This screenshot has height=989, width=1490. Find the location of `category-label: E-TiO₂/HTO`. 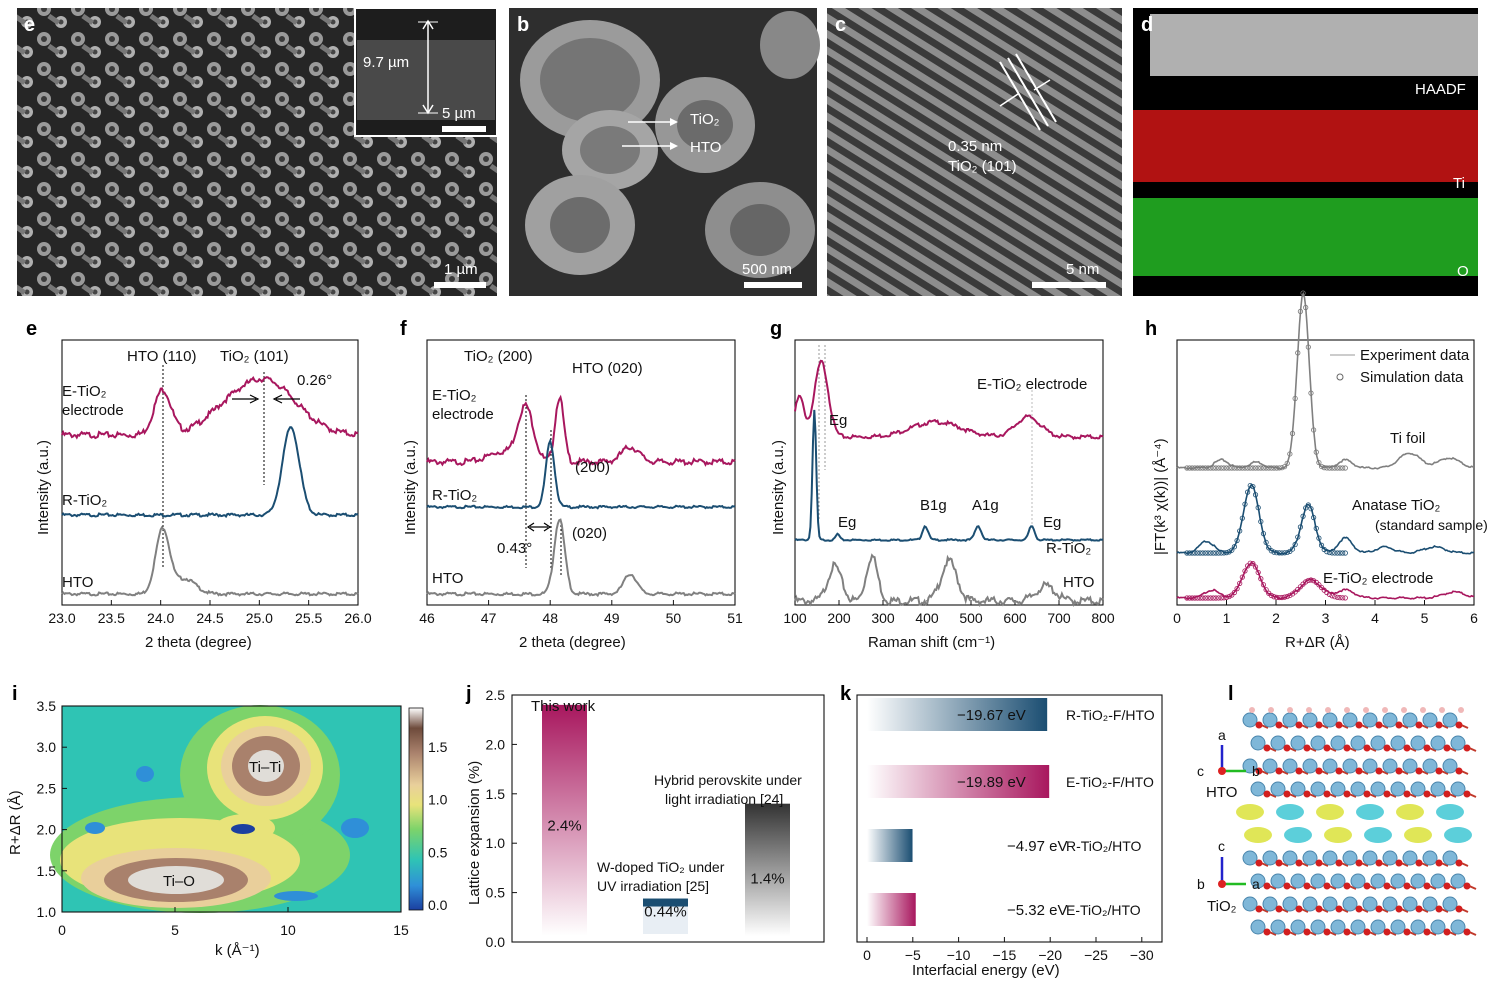

category-label: E-TiO₂/HTO is located at coordinates (1103, 910).